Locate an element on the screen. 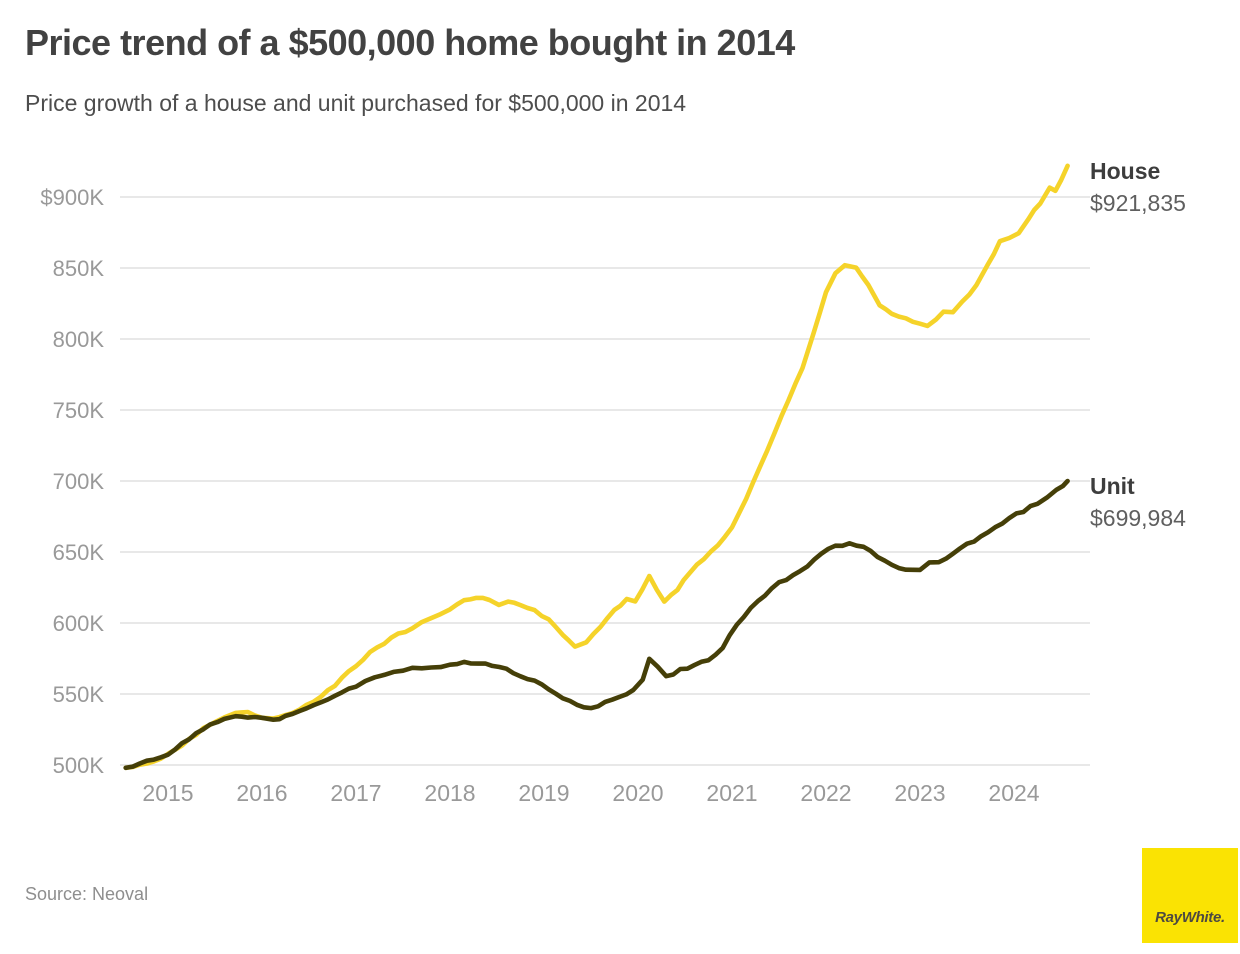  x-axis-label: 2015 is located at coordinates (167, 793).